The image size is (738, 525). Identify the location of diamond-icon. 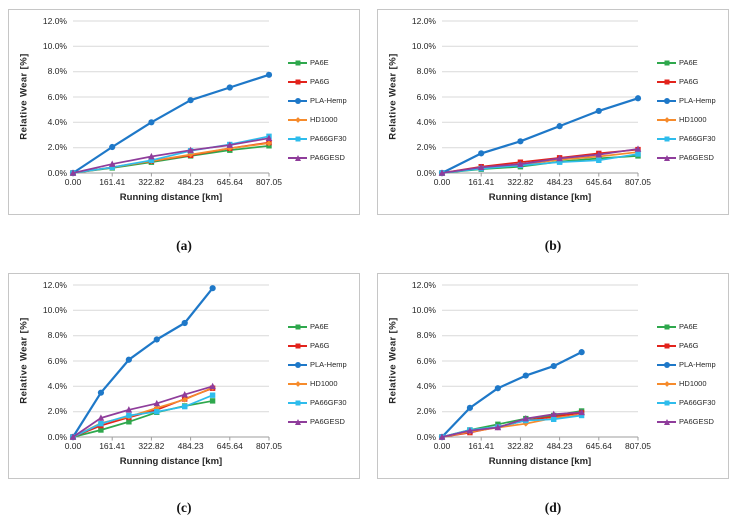
(666, 383).